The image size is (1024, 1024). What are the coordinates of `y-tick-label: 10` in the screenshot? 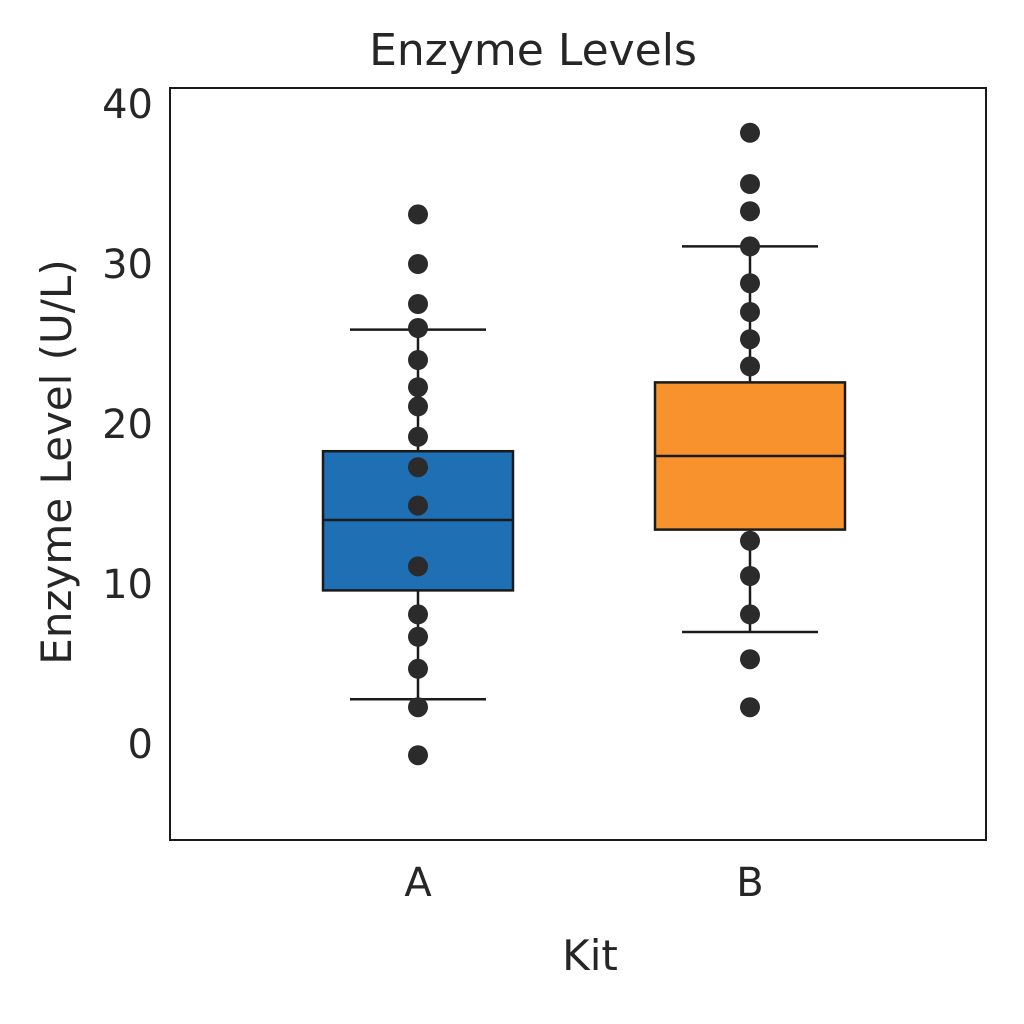 It's located at (127, 585).